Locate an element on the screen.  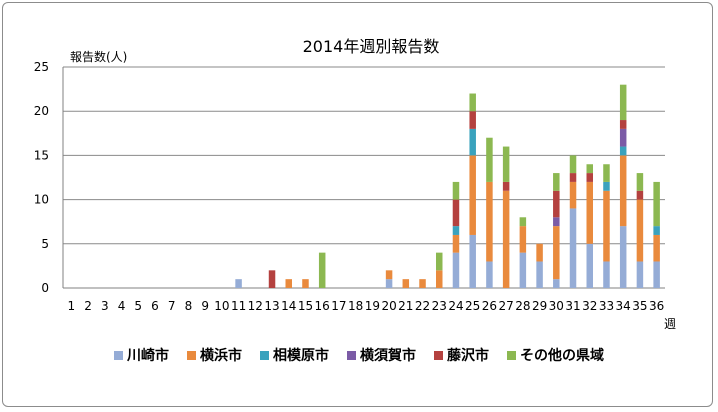
x-tick-label: 10 is located at coordinates (221, 306).